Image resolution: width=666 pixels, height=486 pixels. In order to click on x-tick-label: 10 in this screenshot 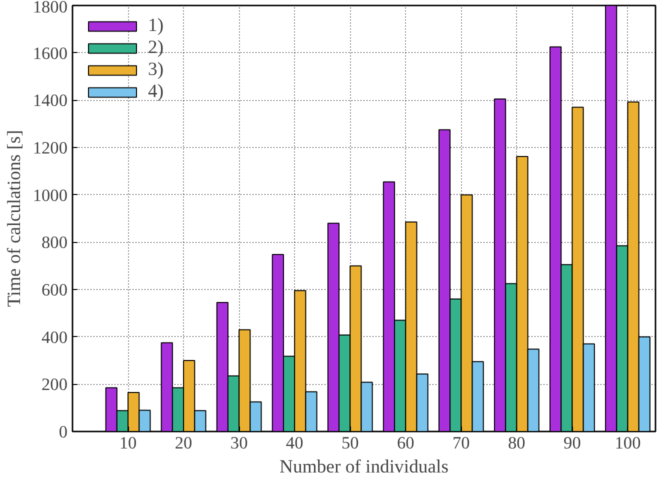, I will do `click(128, 443)`.